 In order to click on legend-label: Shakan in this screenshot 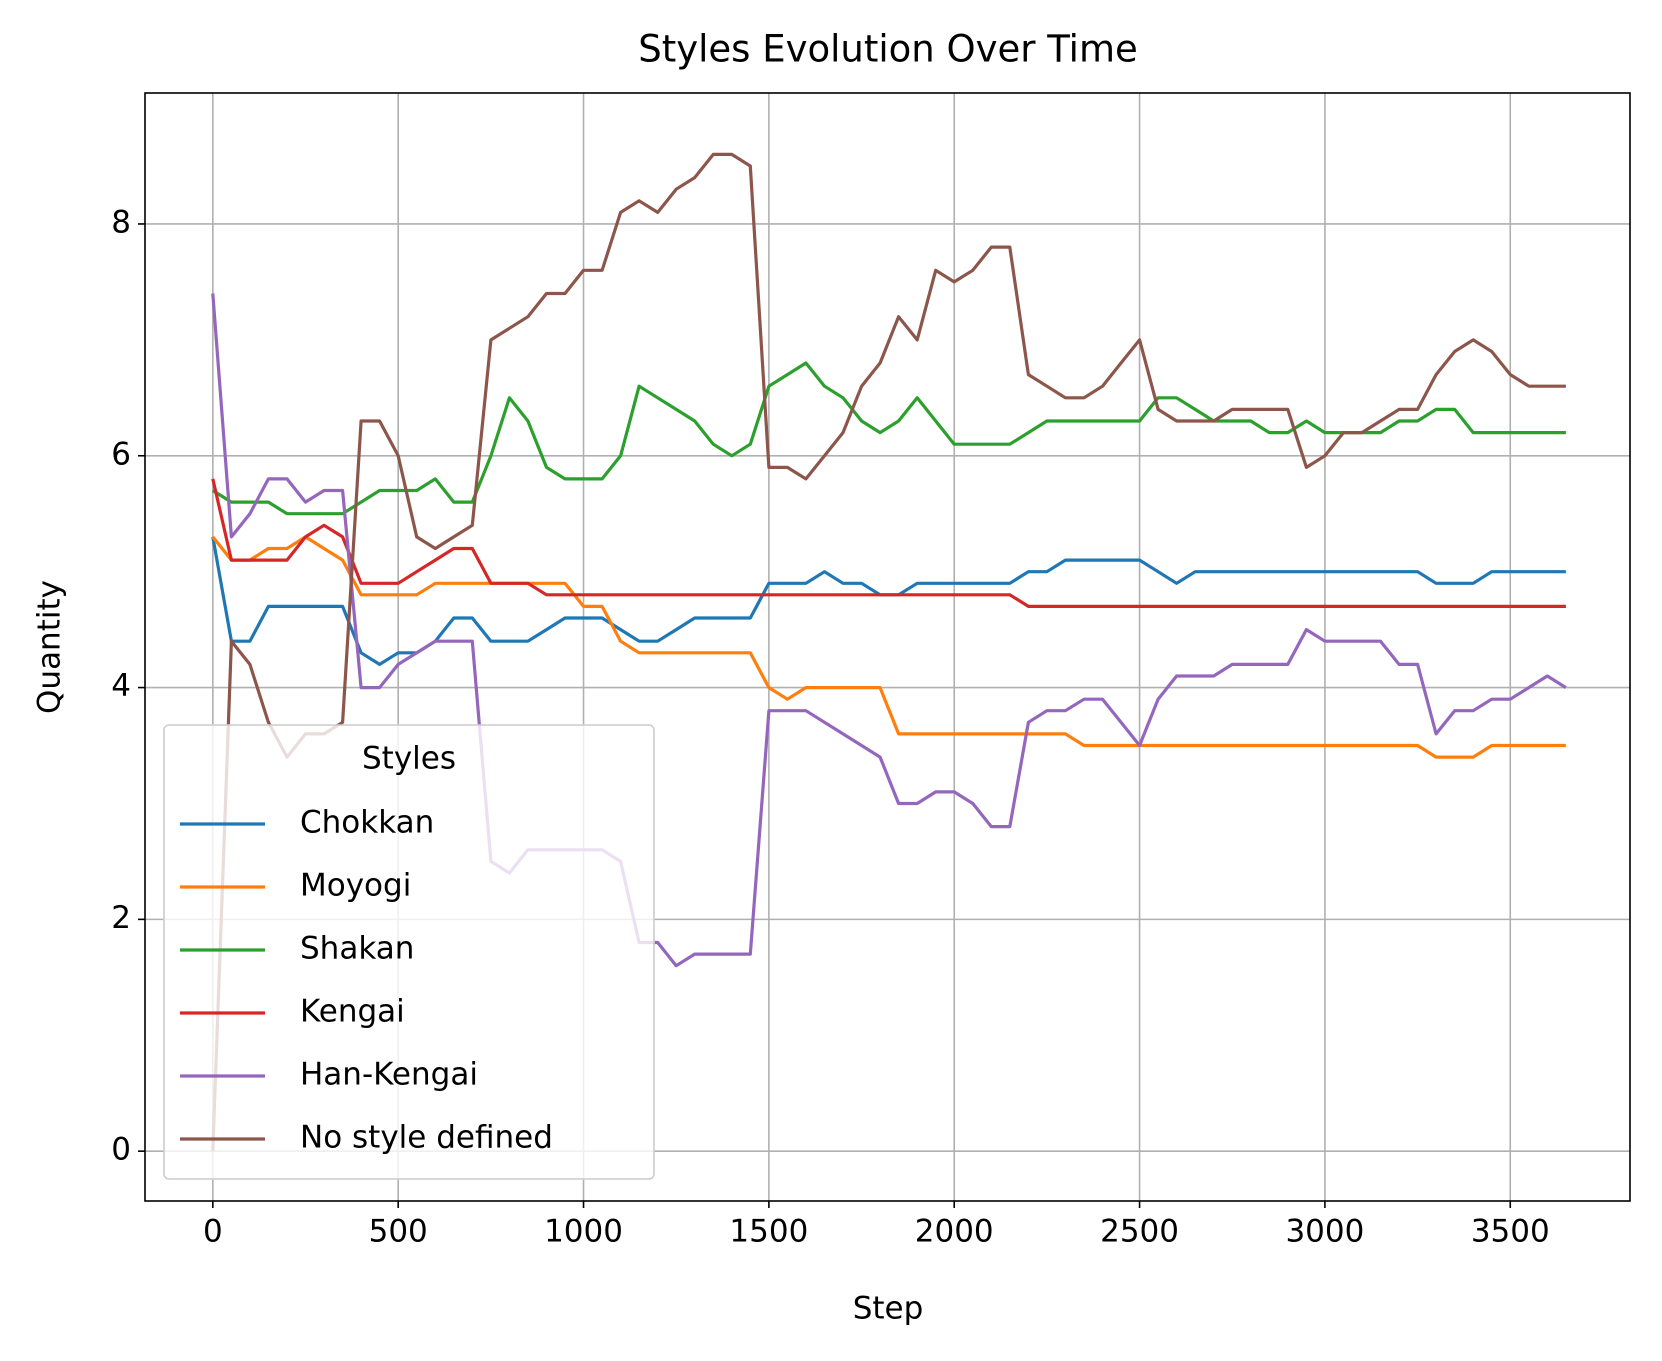, I will do `click(357, 949)`.